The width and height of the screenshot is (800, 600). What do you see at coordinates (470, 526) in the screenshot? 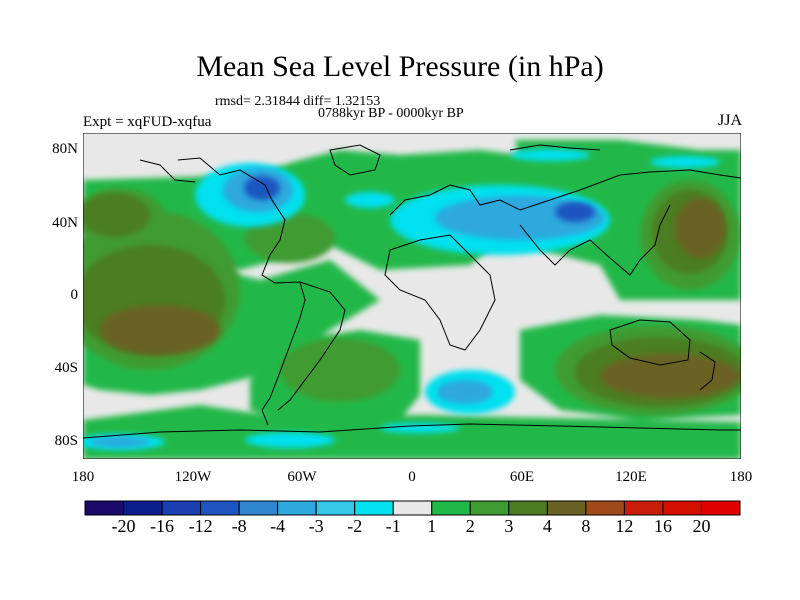
I see `colorbar-label: 2` at bounding box center [470, 526].